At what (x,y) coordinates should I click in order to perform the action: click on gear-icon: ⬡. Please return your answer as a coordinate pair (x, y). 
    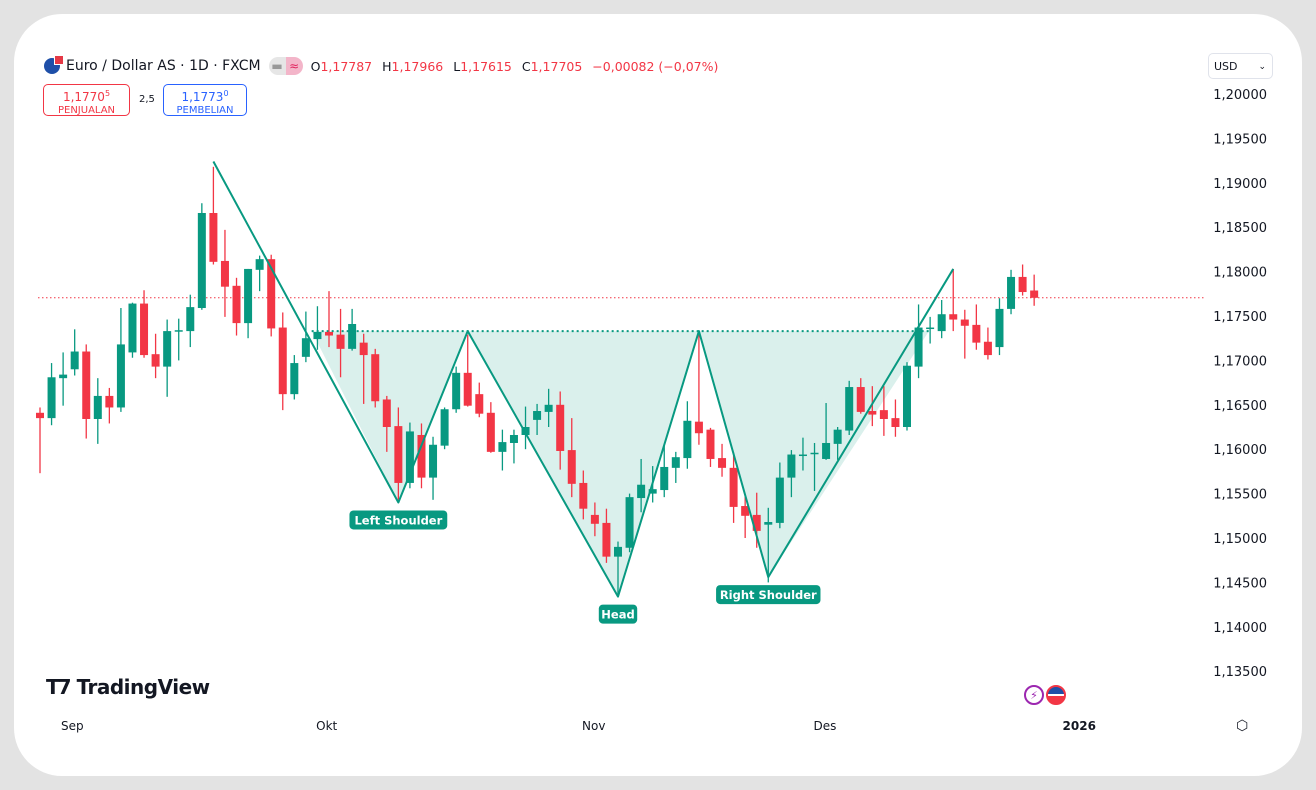
    Looking at the image, I should click on (1242, 726).